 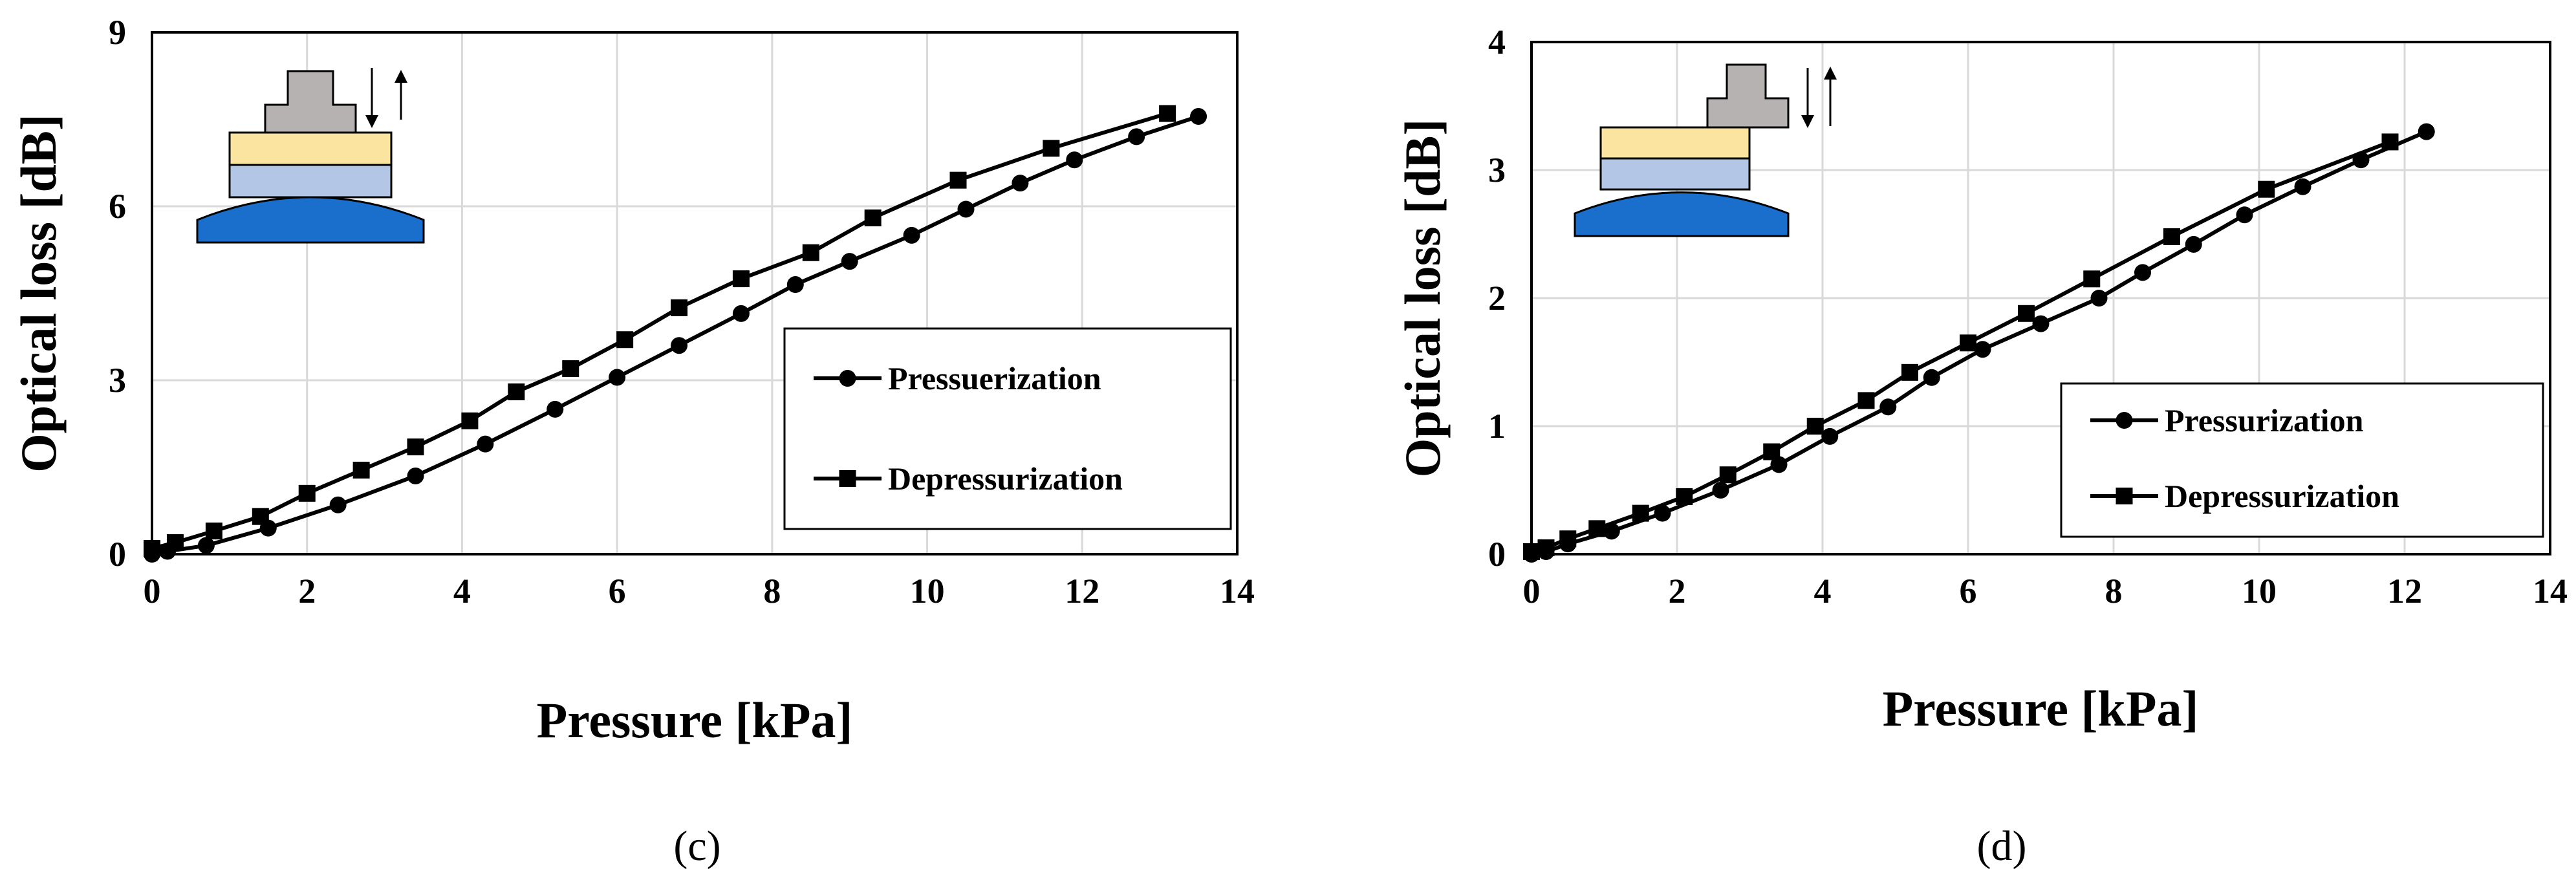 What do you see at coordinates (310, 156) in the screenshot?
I see `sensor-illustration-icon` at bounding box center [310, 156].